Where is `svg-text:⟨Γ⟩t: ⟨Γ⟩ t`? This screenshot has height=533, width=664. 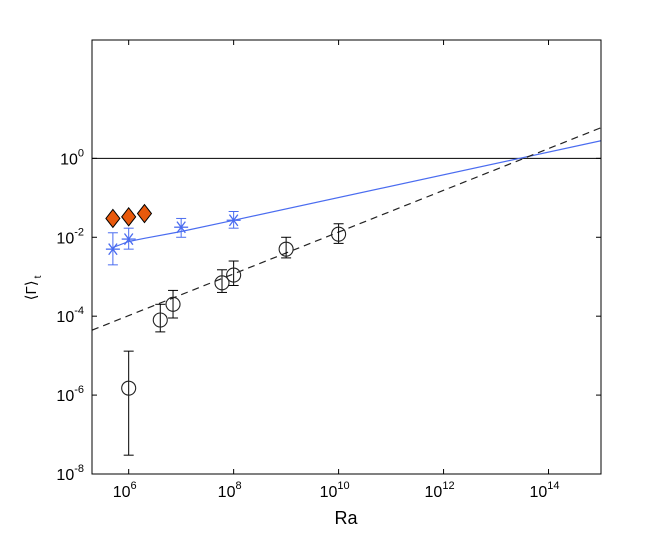
svg-text:⟨Γ⟩t: ⟨Γ⟩ t is located at coordinates (33, 287).